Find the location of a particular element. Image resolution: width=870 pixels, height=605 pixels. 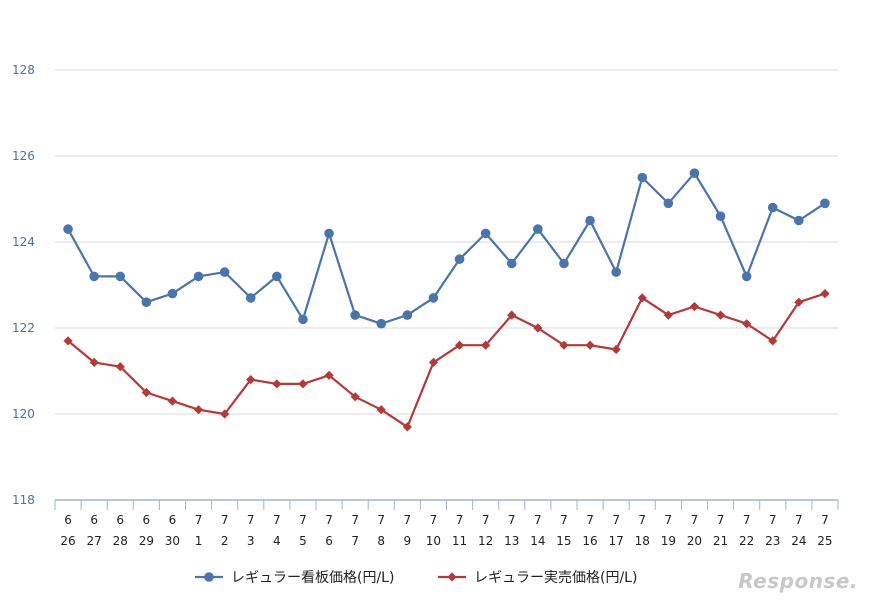

x-tick-day: 25 is located at coordinates (824, 541).